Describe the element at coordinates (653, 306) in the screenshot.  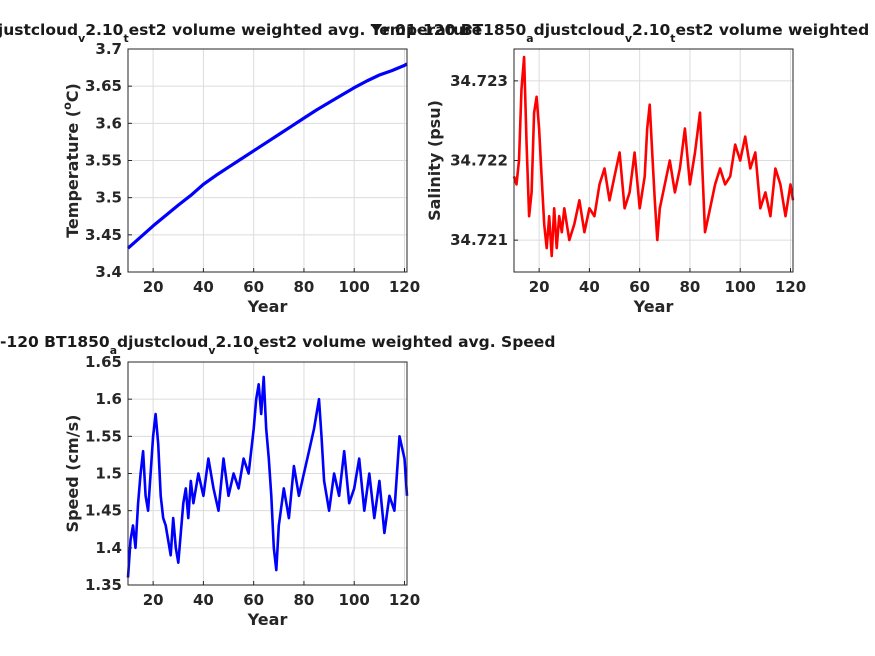
I see `salt-xlabel: Year` at that location.